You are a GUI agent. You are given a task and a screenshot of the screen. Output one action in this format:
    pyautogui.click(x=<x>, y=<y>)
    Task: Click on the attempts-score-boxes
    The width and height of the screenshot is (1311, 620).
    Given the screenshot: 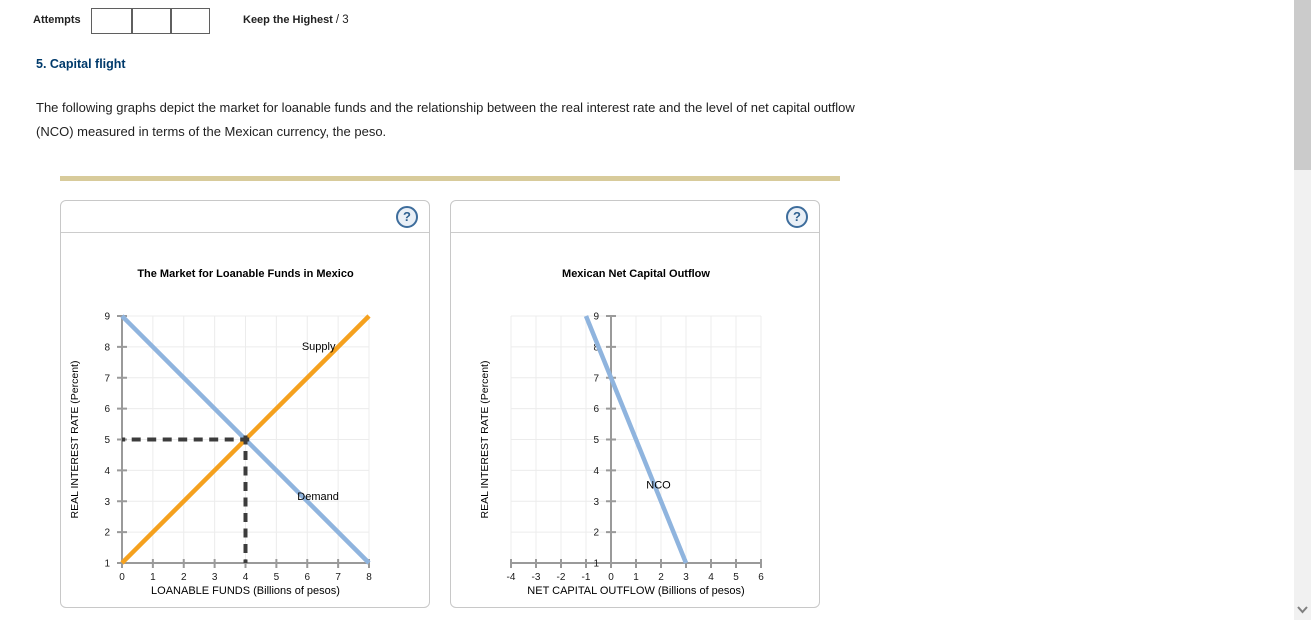 What is the action you would take?
    pyautogui.click(x=150, y=21)
    